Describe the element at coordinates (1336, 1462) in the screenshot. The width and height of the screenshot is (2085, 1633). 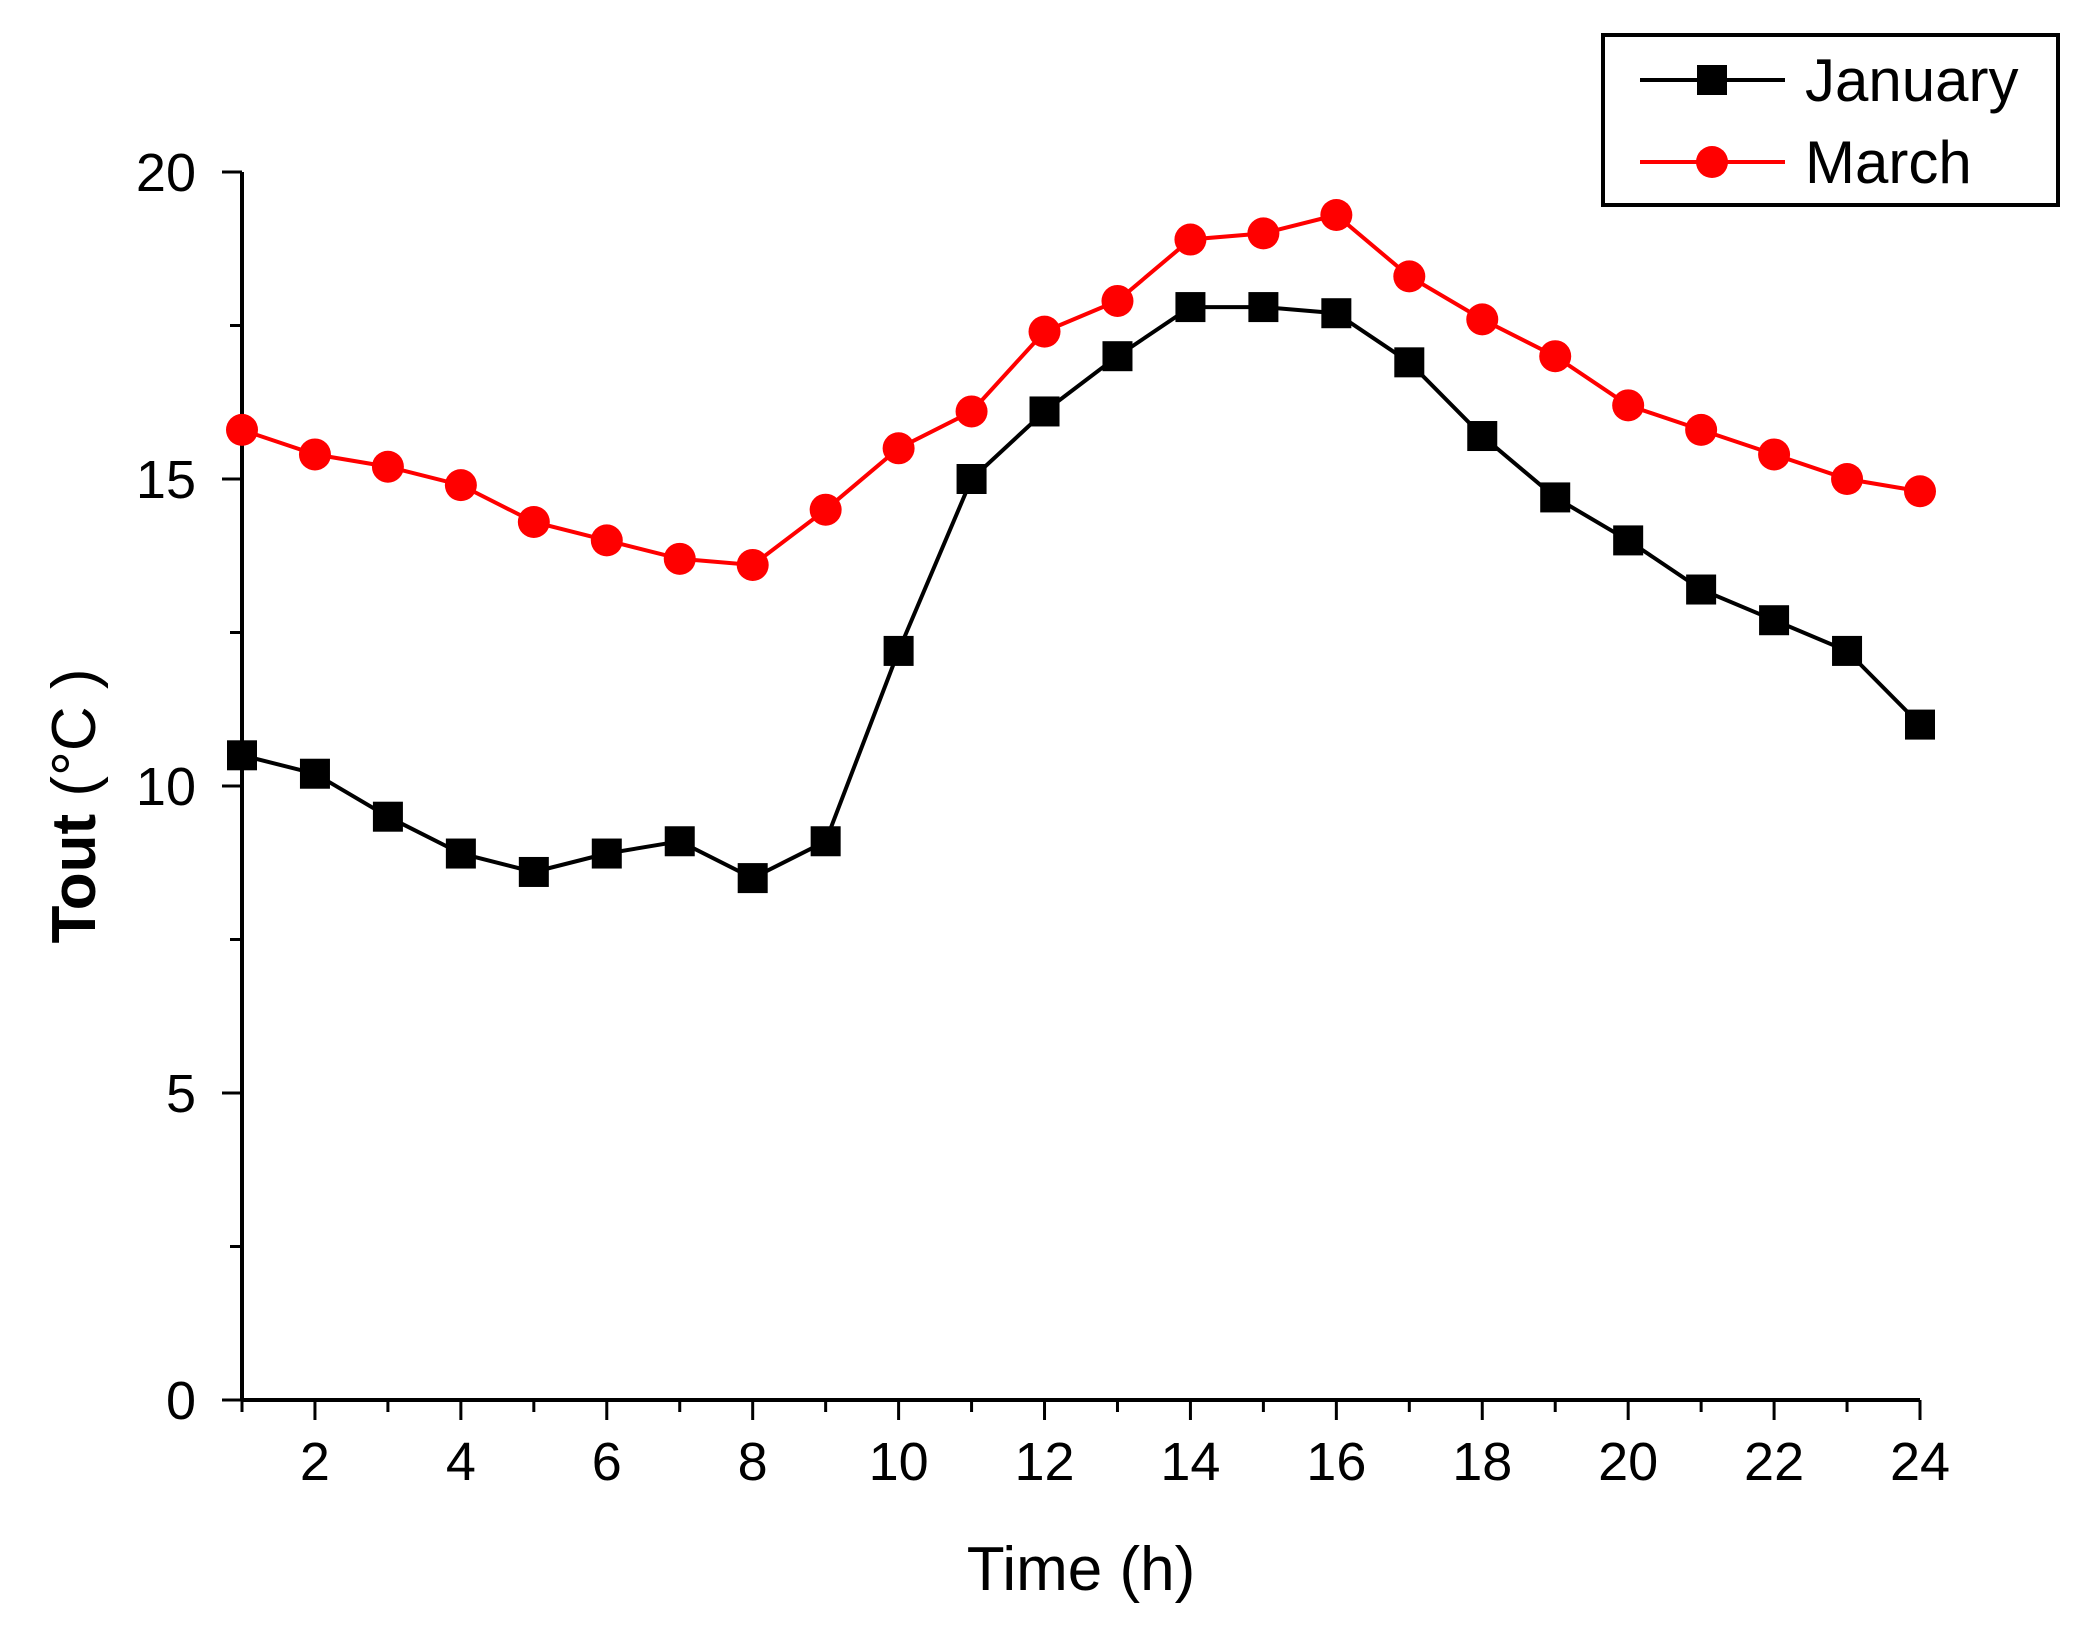
I see `x-tick-label: 16` at that location.